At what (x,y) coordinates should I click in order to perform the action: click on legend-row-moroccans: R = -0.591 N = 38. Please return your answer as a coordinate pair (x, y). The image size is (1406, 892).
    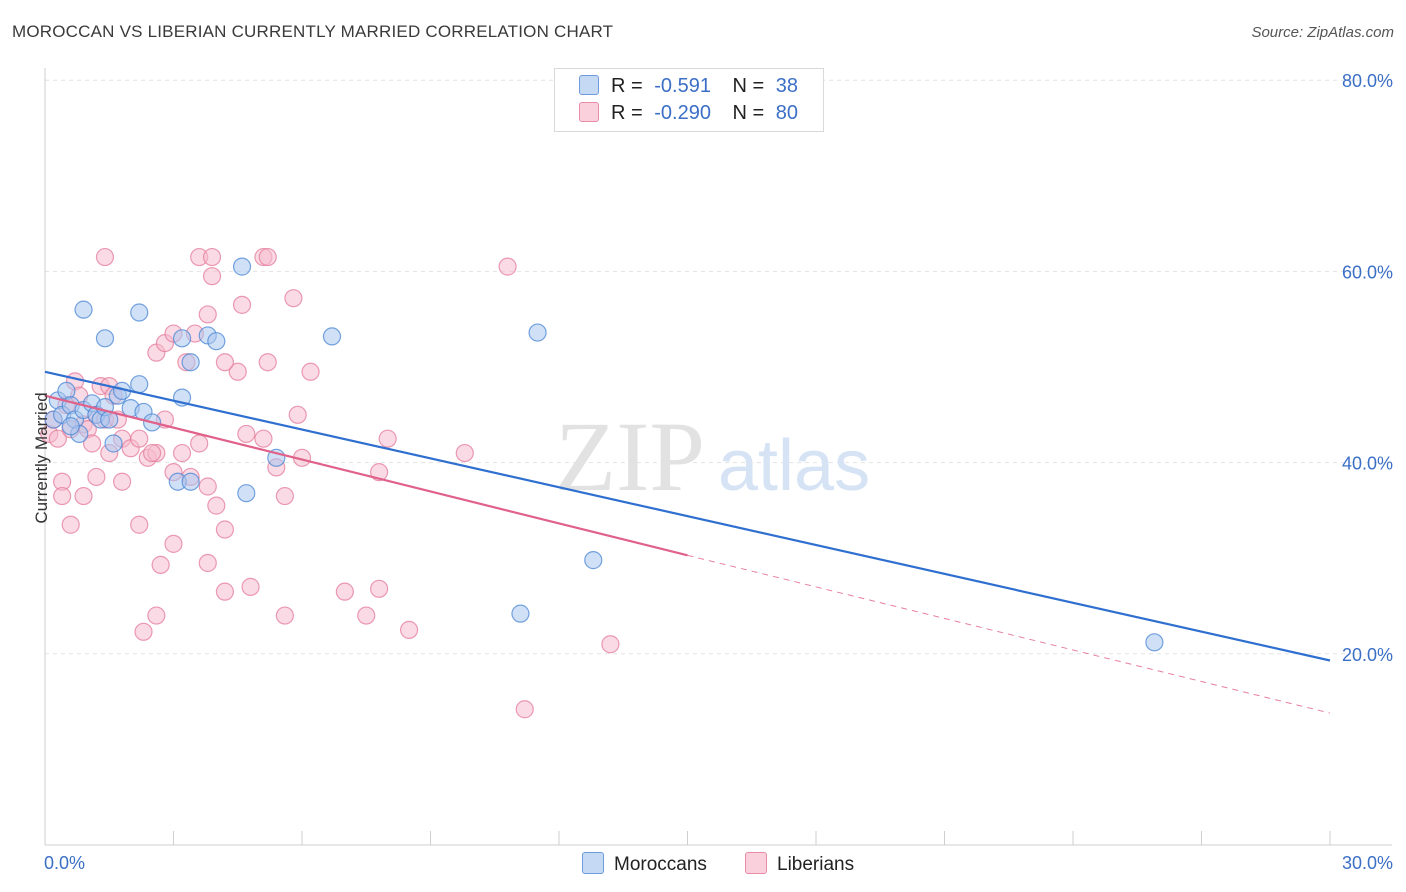
    Looking at the image, I should click on (688, 87).